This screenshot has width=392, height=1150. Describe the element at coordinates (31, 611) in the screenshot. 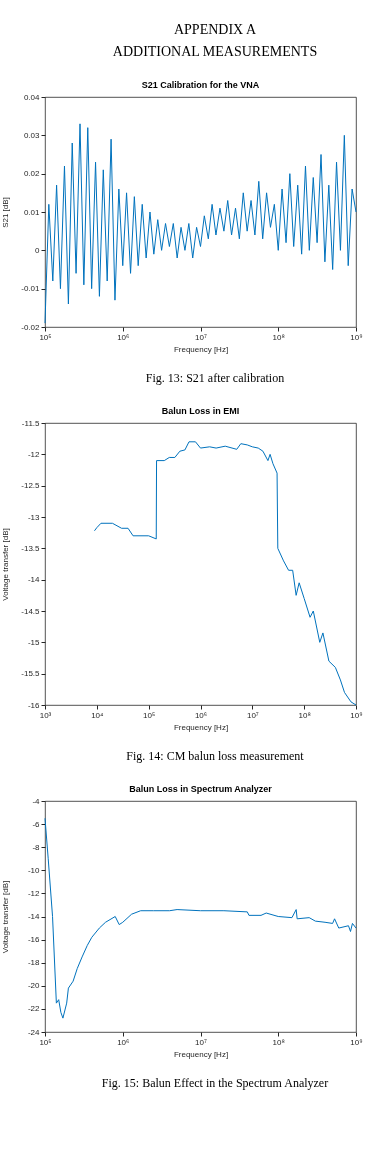

I see `y-tick-label: -14.5` at that location.